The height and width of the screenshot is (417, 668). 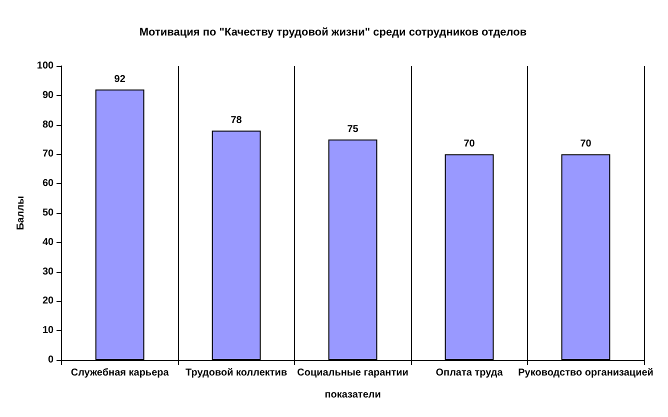 What do you see at coordinates (48, 301) in the screenshot?
I see `y-tick-label: 20` at bounding box center [48, 301].